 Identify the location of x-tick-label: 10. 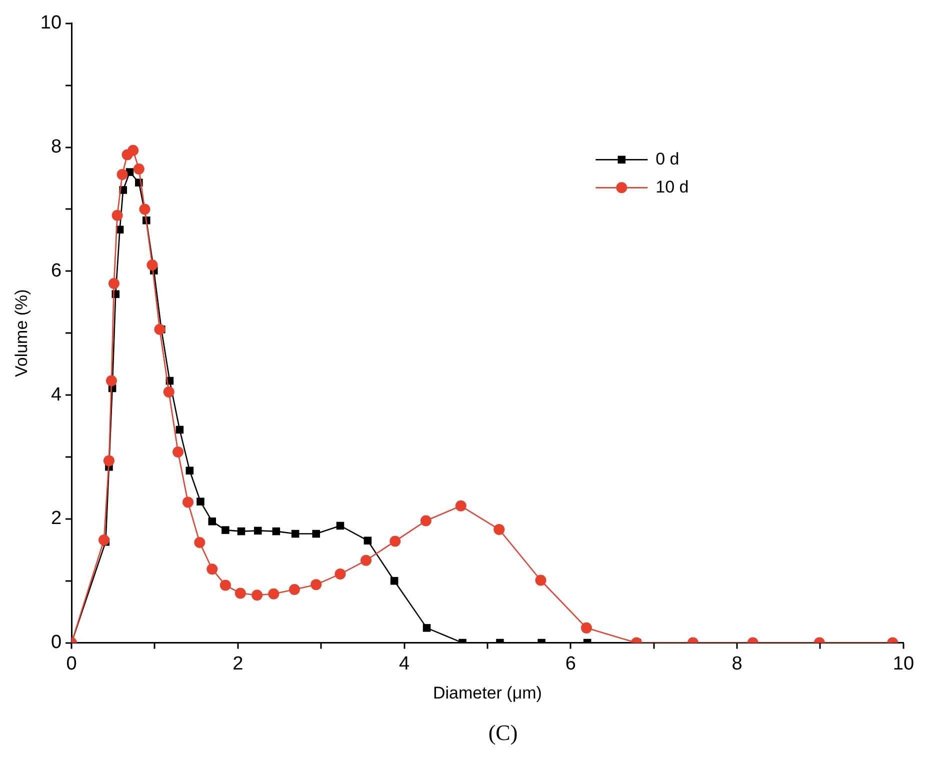
(903, 663).